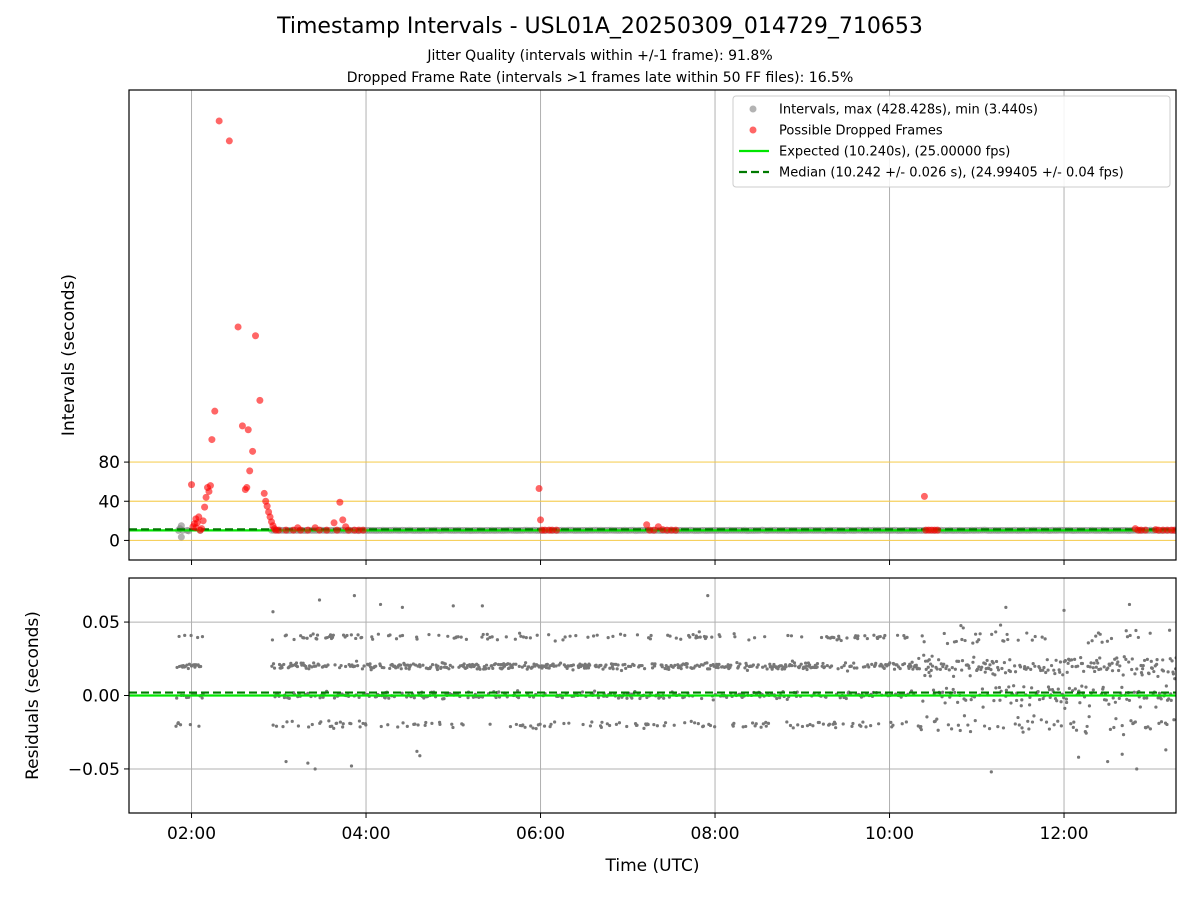  I want to click on y-tick-label: 0, so click(114, 541).